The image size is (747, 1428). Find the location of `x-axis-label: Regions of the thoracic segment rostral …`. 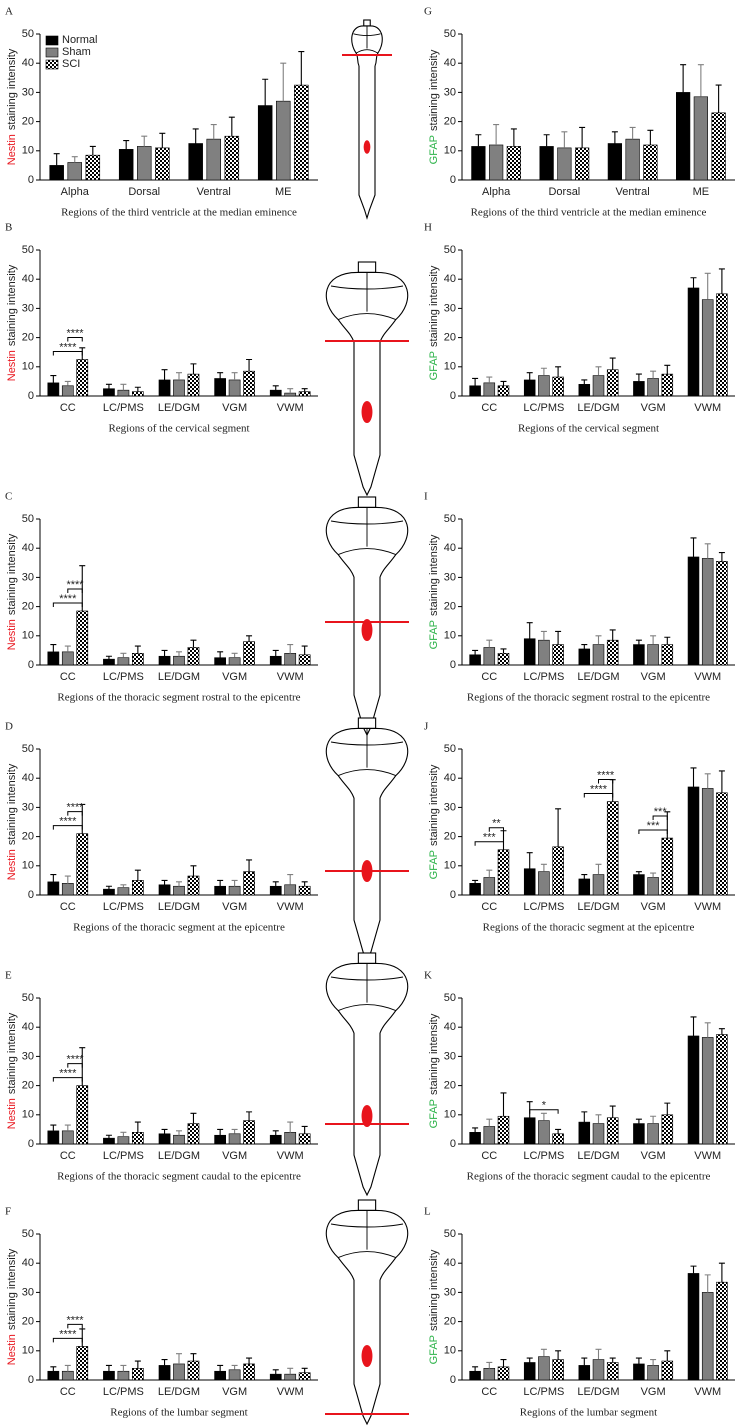

x-axis-label: Regions of the thoracic segment rostral … is located at coordinates (178, 698).